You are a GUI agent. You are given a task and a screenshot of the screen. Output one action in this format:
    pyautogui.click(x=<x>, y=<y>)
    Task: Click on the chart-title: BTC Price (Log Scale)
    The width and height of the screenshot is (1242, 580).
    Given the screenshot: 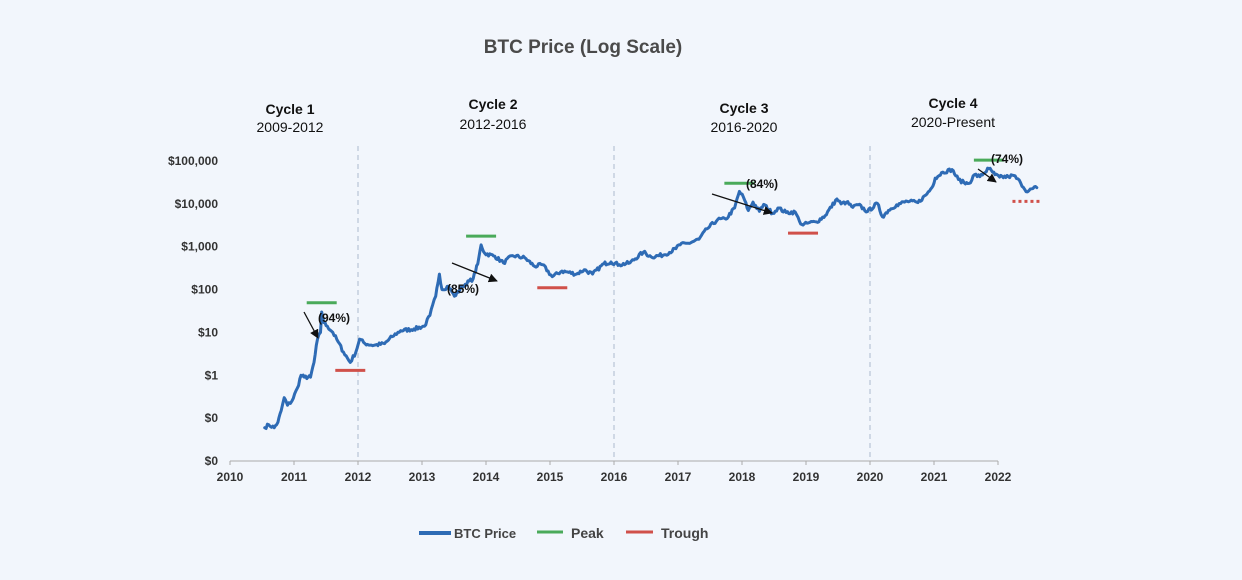 What is the action you would take?
    pyautogui.click(x=583, y=47)
    